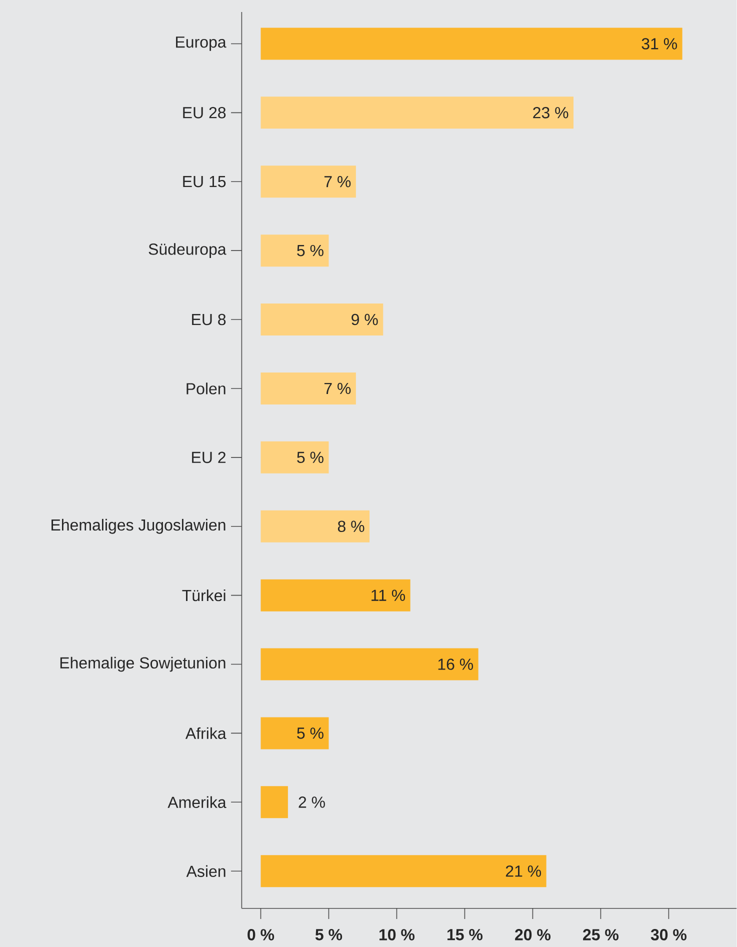  What do you see at coordinates (204, 112) in the screenshot?
I see `y-tick-label: EU 28` at bounding box center [204, 112].